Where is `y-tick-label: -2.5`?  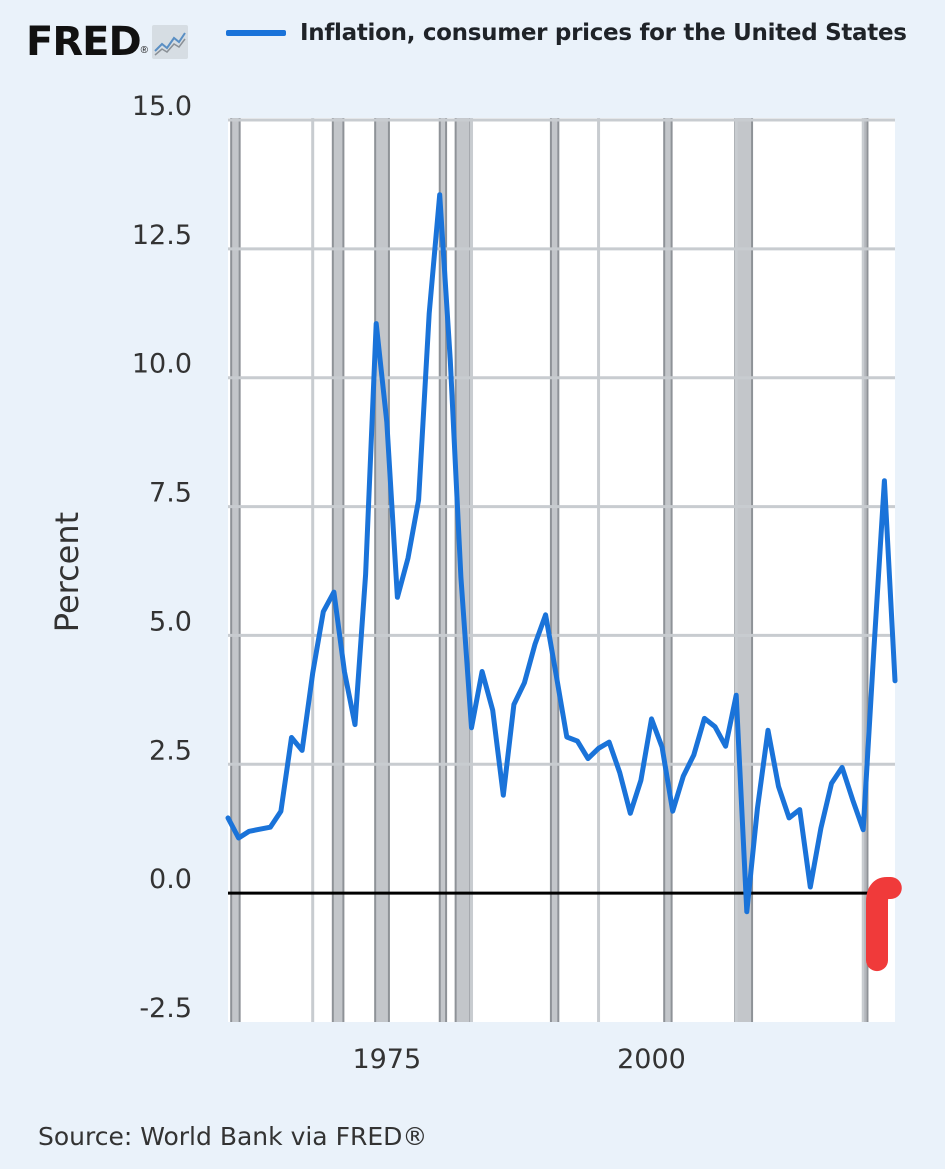 y-tick-label: -2.5 is located at coordinates (165, 1008).